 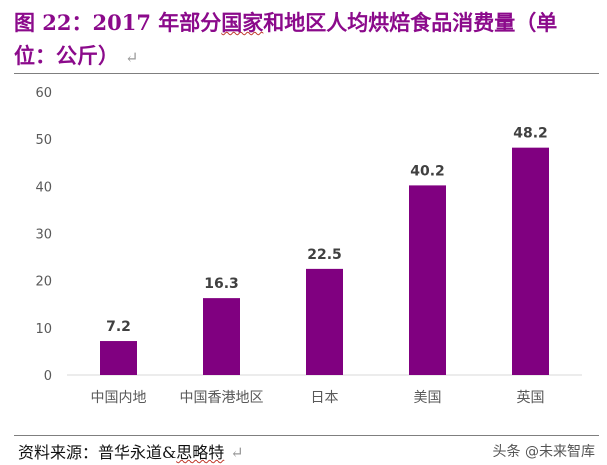 I want to click on y-tick-label: 10, so click(x=43, y=329).